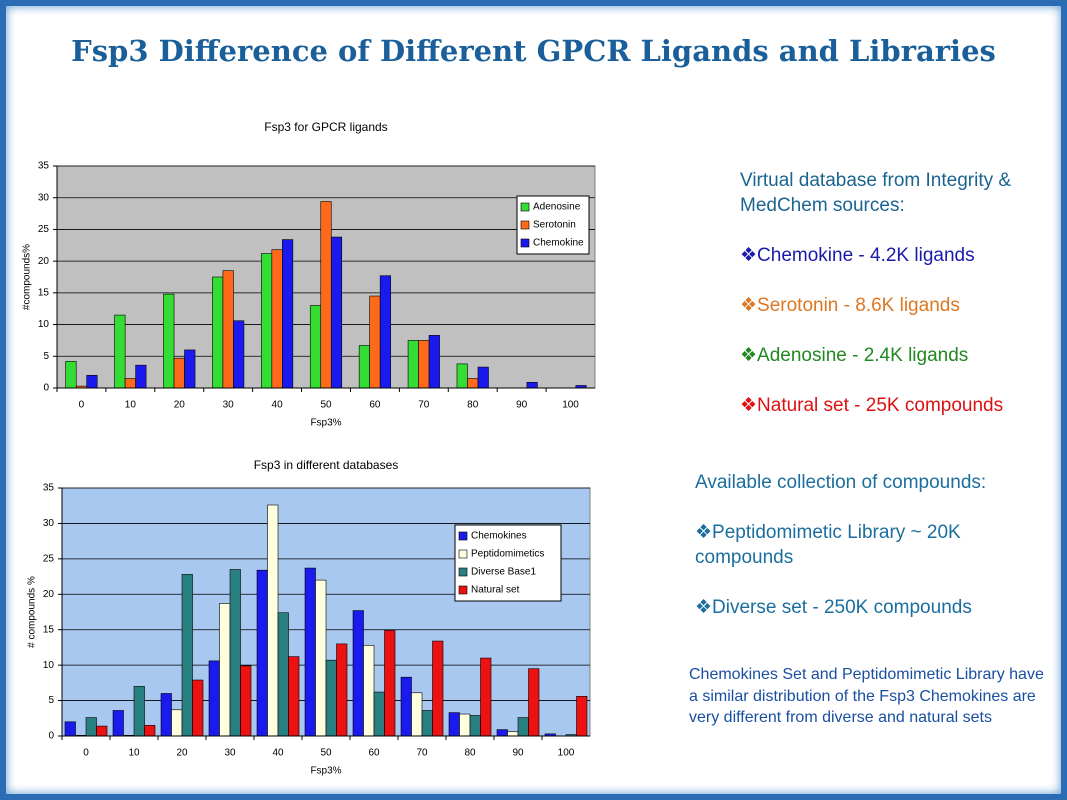 The image size is (1067, 800). I want to click on y-tick-label: 10, so click(49, 665).